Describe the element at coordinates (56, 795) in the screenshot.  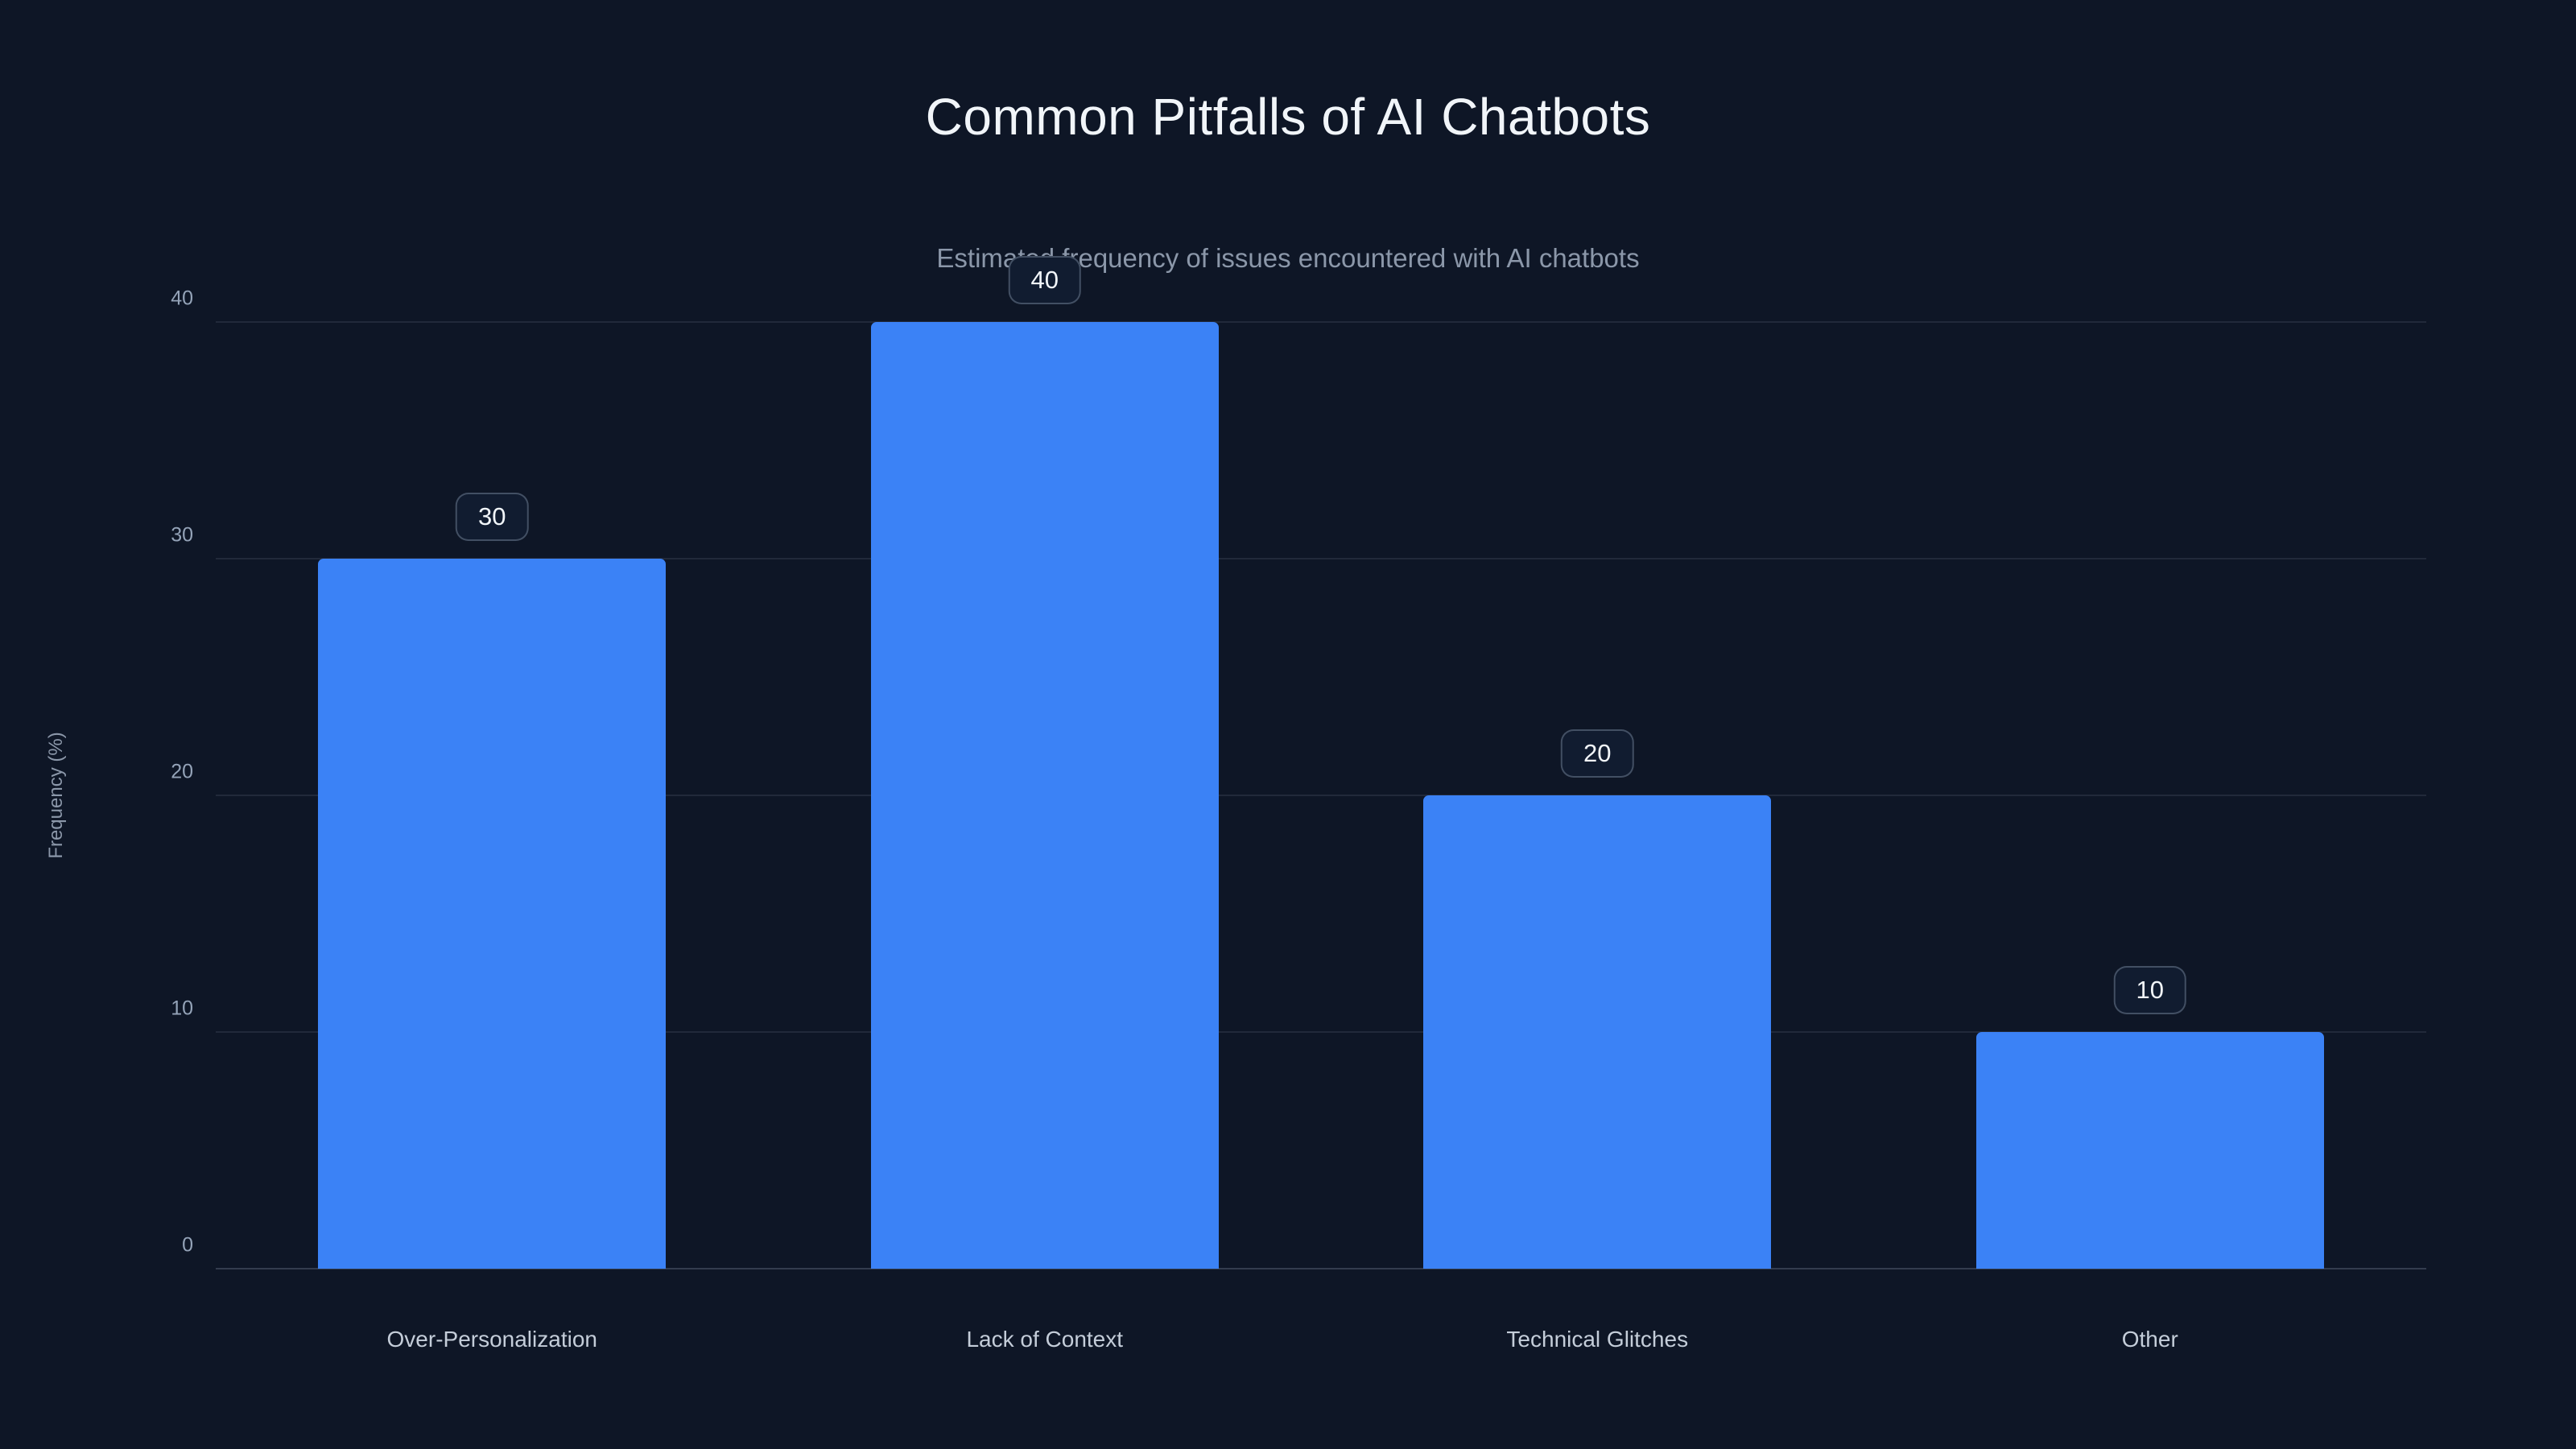
I see `y-axis-title: Frequency (%)` at that location.